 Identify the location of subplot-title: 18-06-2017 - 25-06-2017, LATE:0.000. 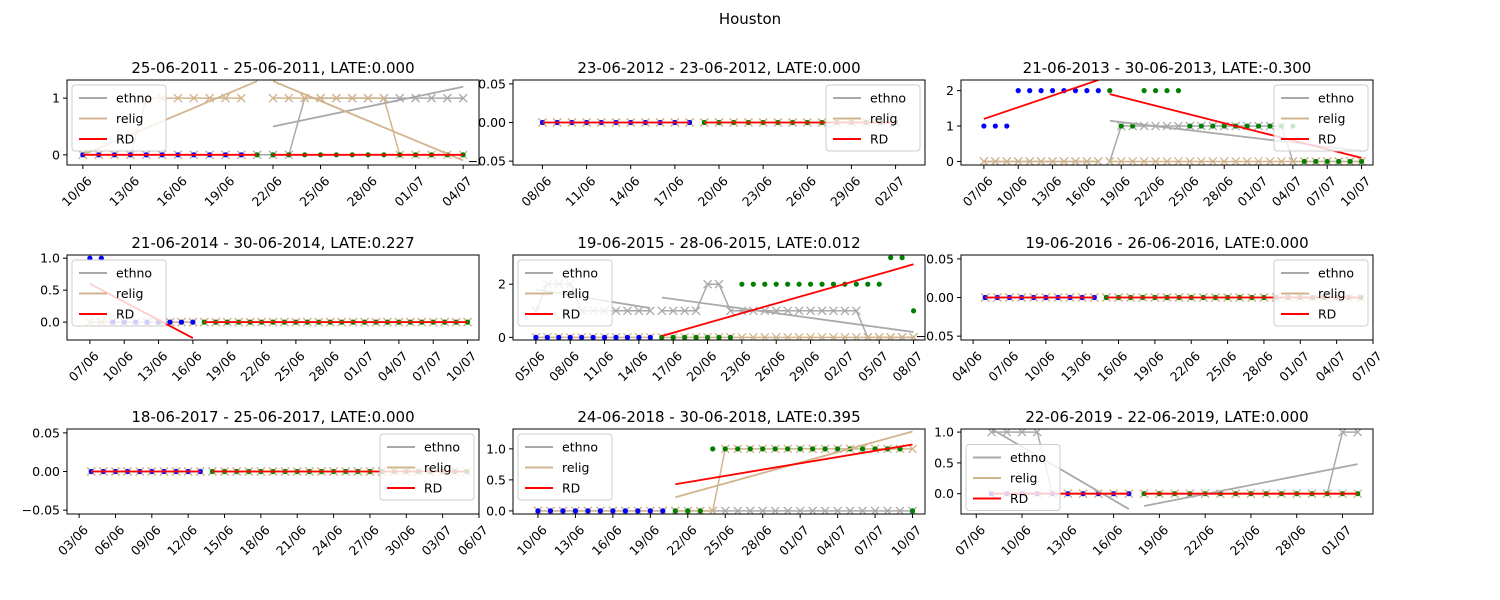
(272, 417).